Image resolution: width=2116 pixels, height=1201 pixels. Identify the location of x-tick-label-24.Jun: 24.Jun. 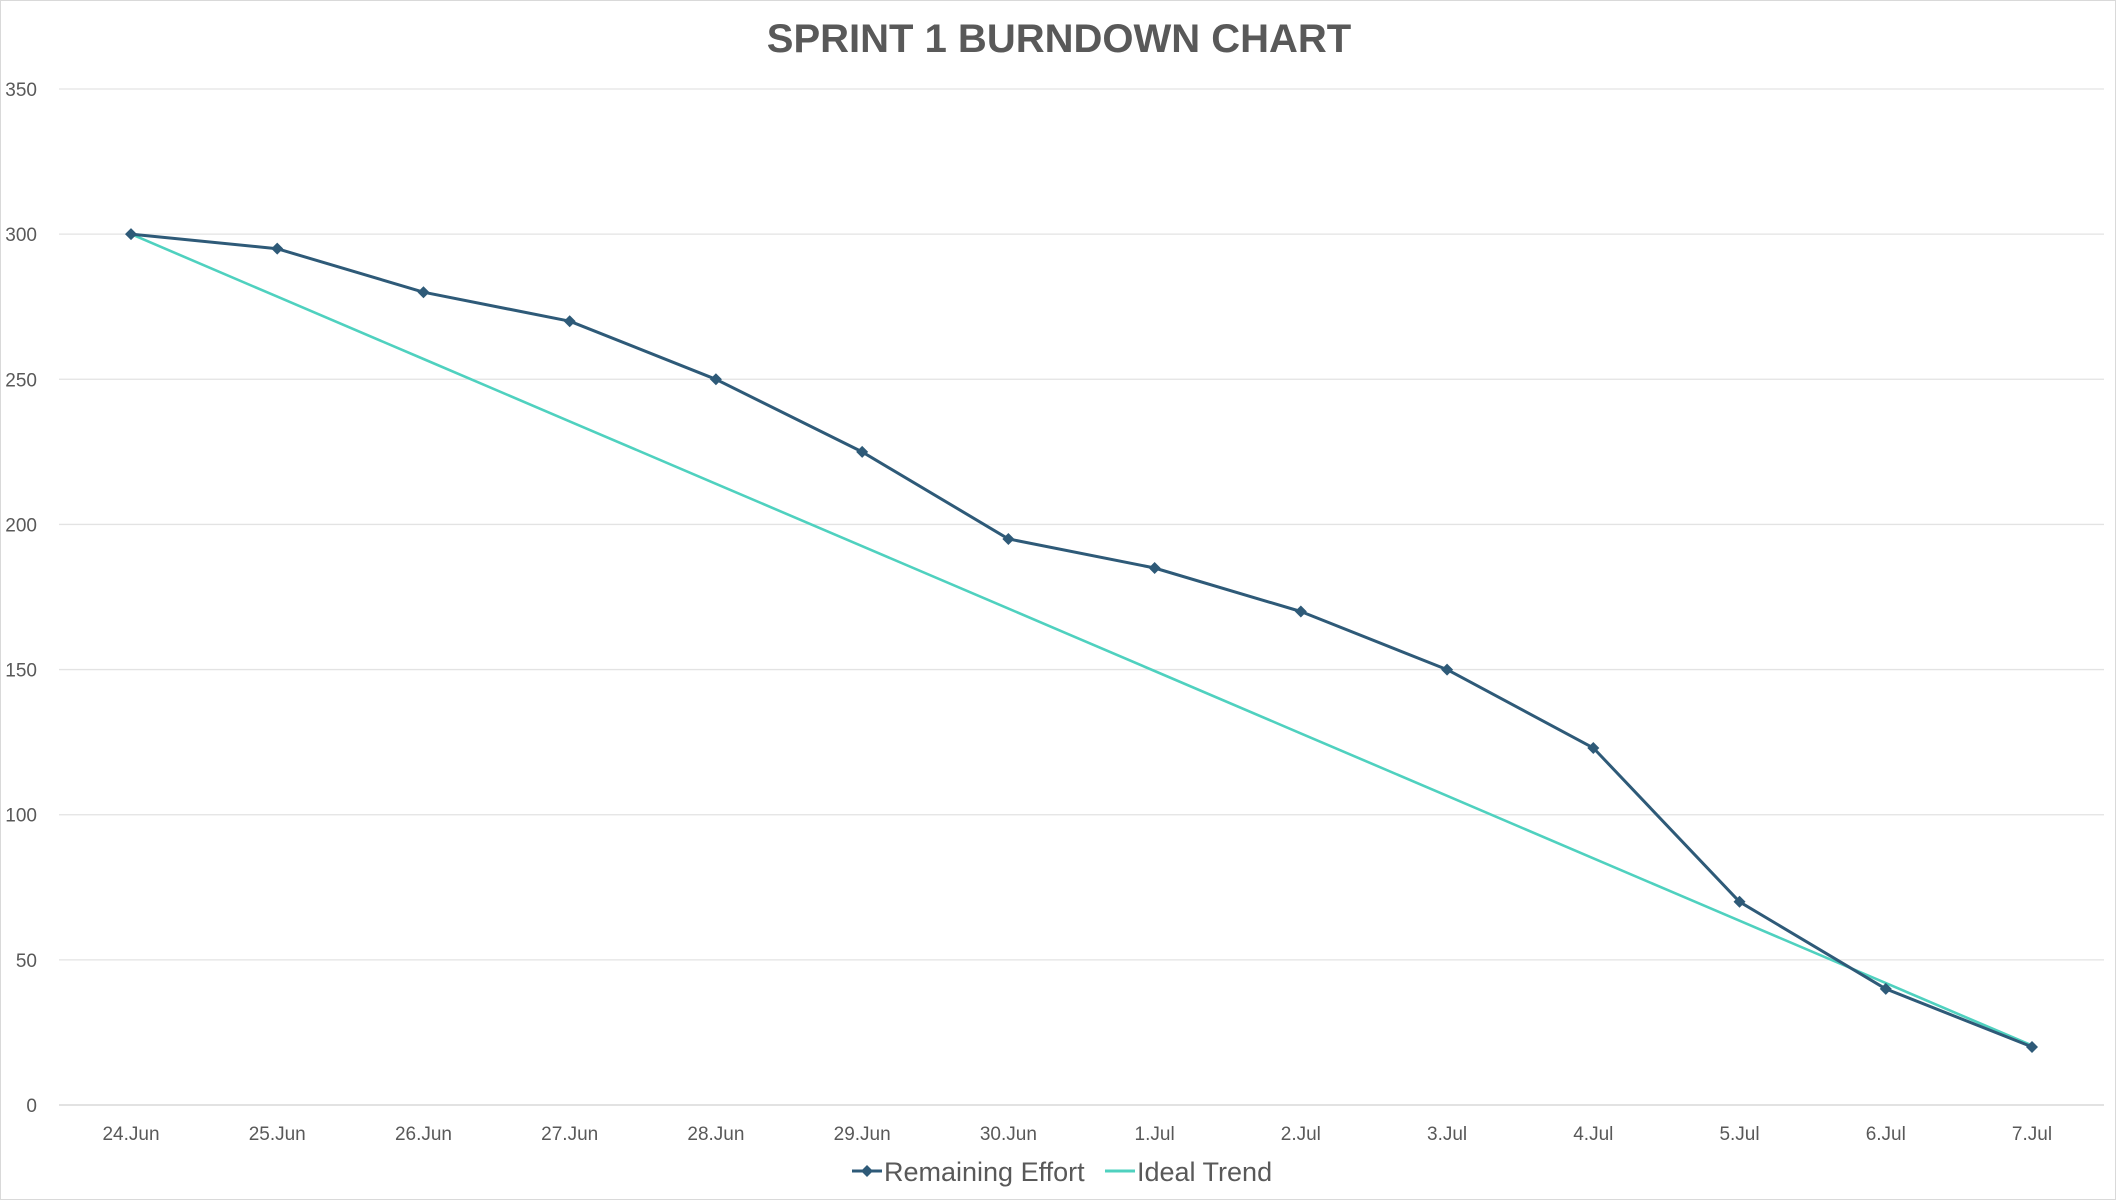
(130, 1134).